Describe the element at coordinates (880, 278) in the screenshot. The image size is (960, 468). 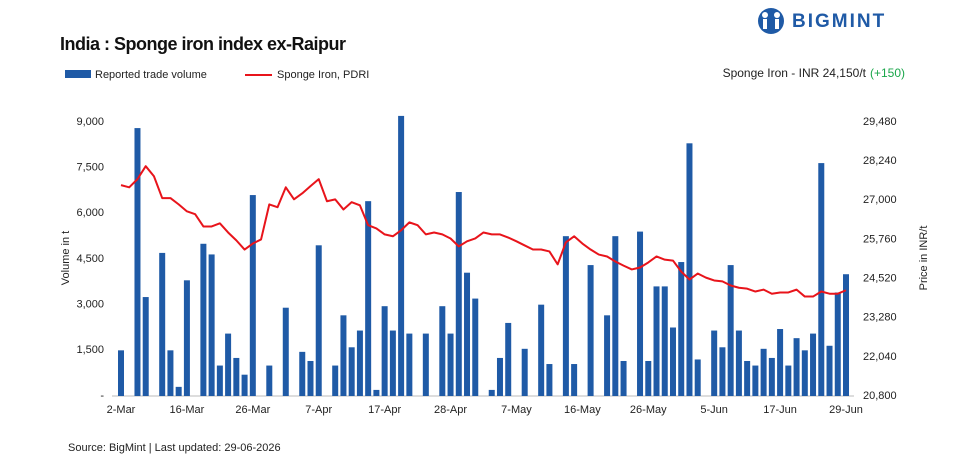
I see `y2-tick-label: 24,520` at that location.